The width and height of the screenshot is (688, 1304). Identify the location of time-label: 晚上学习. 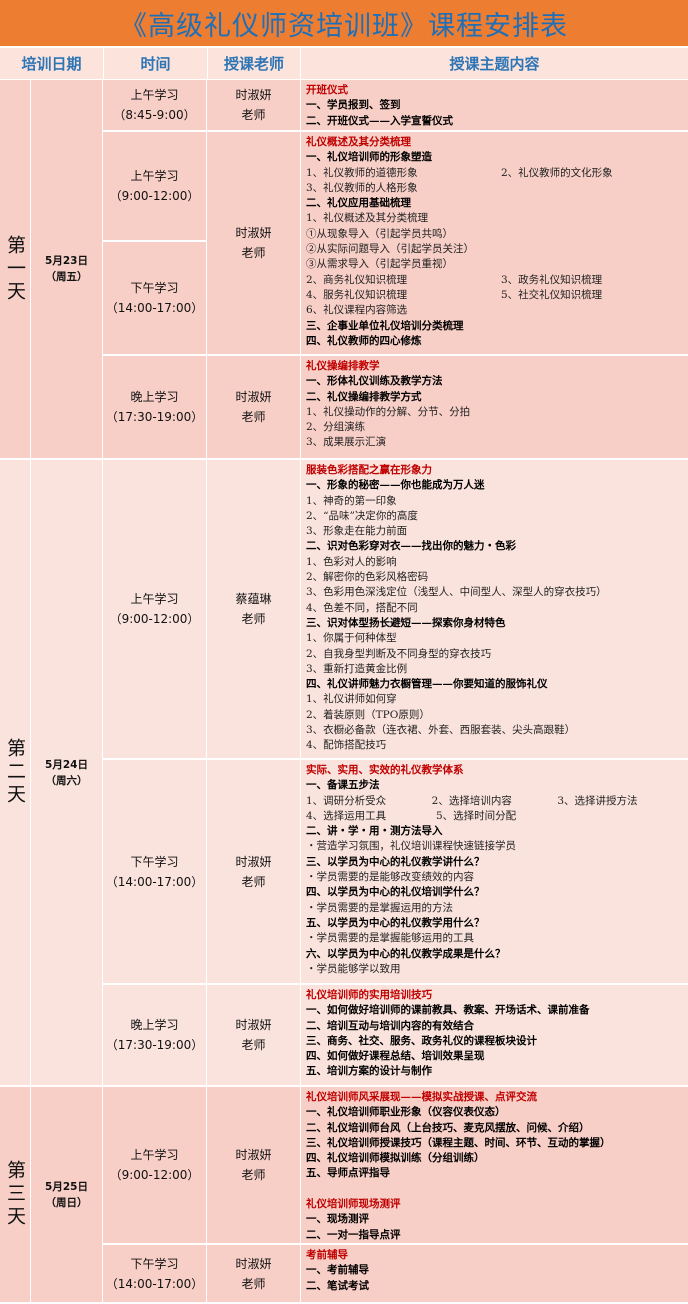
(154, 1025).